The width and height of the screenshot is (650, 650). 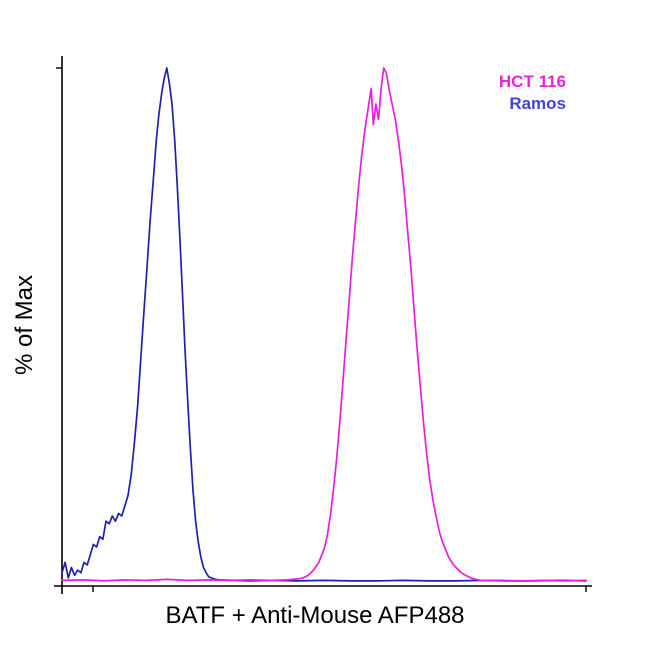 What do you see at coordinates (24, 325) in the screenshot?
I see `y-axis-label: % of Max` at bounding box center [24, 325].